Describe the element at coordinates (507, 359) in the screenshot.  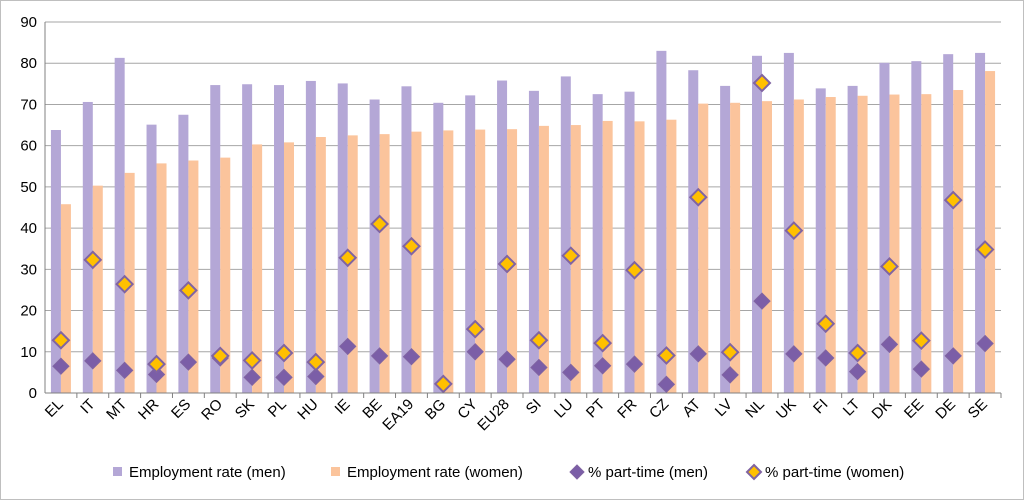
I see `marker-part-time-men-eu28` at that location.